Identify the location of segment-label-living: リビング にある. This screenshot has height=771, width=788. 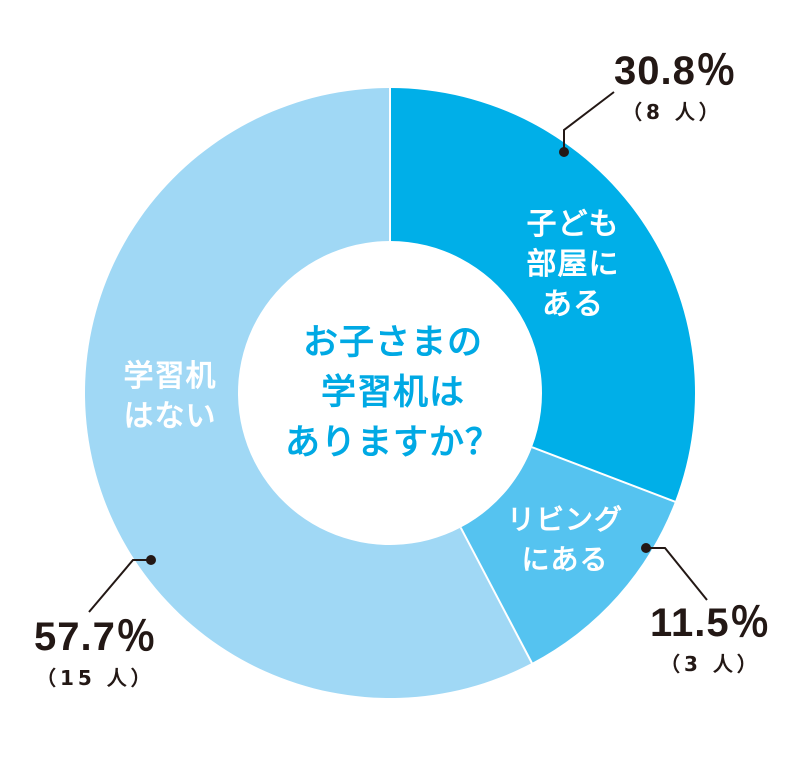
(564, 539).